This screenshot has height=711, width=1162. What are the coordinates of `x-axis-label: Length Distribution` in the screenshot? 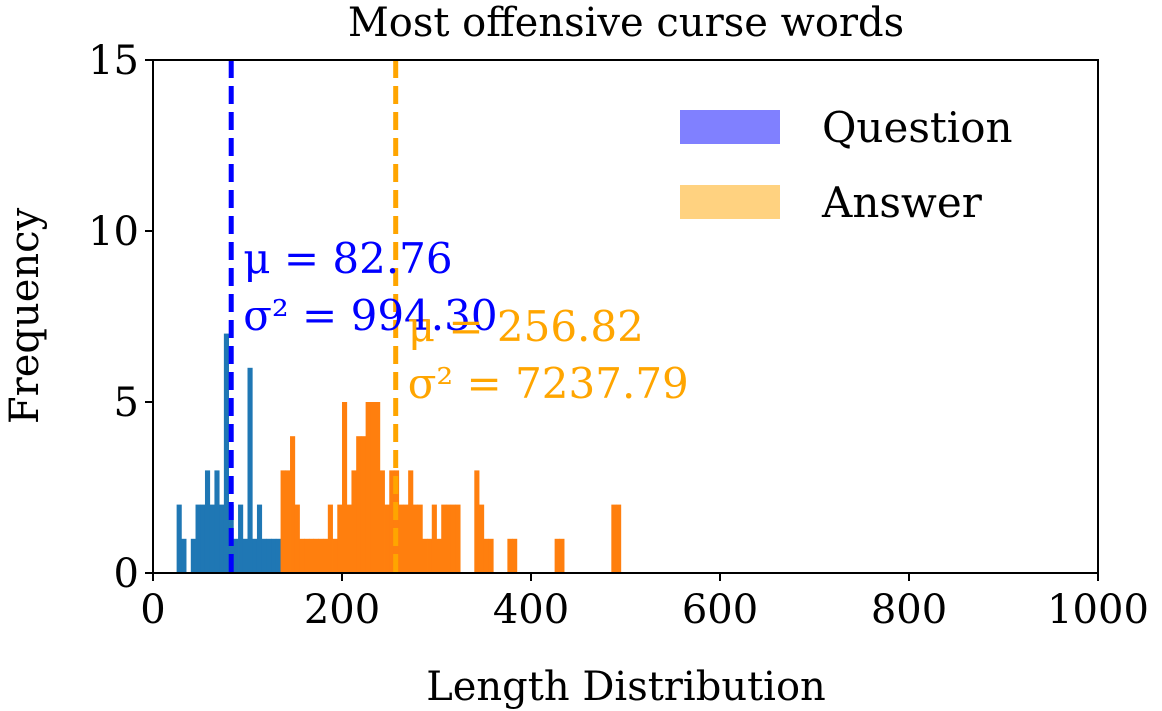 It's located at (626, 687).